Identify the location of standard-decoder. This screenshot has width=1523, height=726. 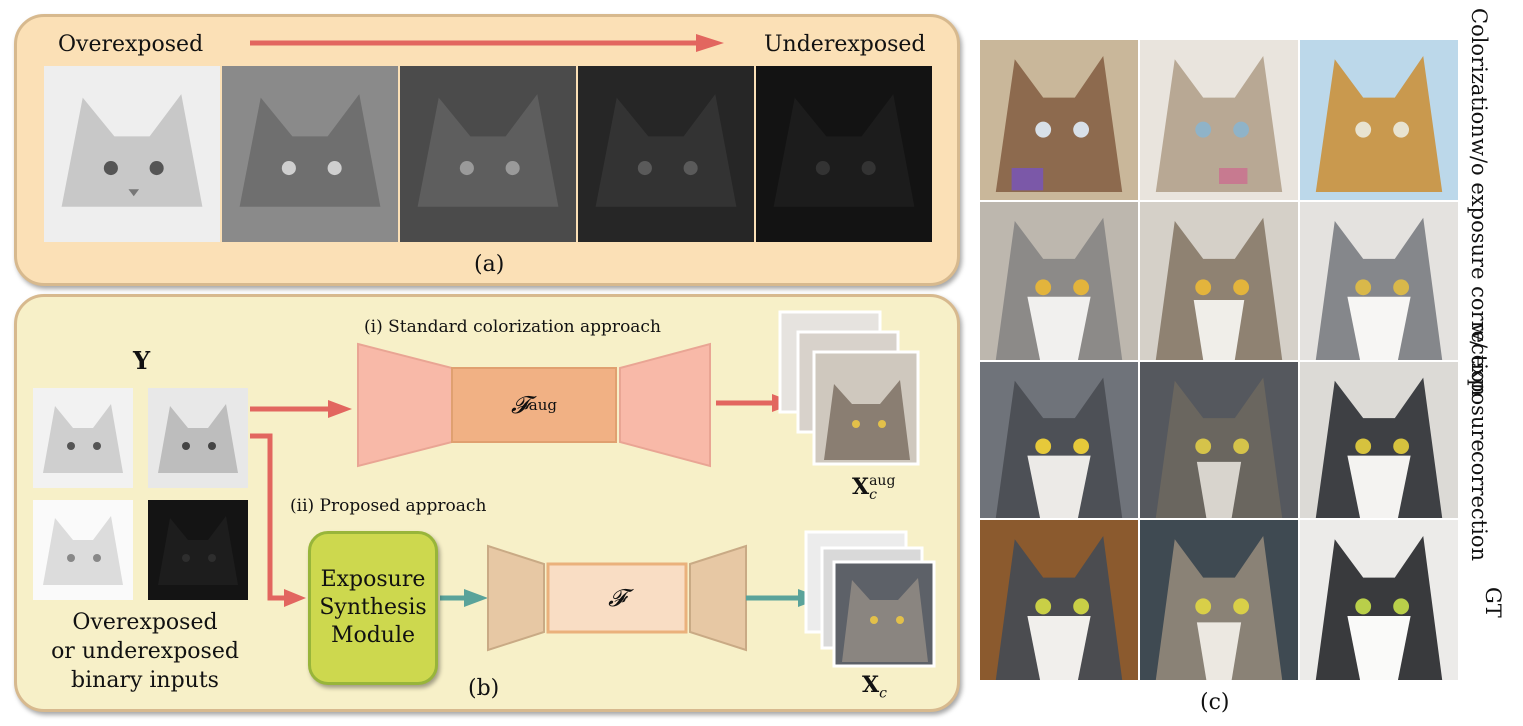
(665, 405).